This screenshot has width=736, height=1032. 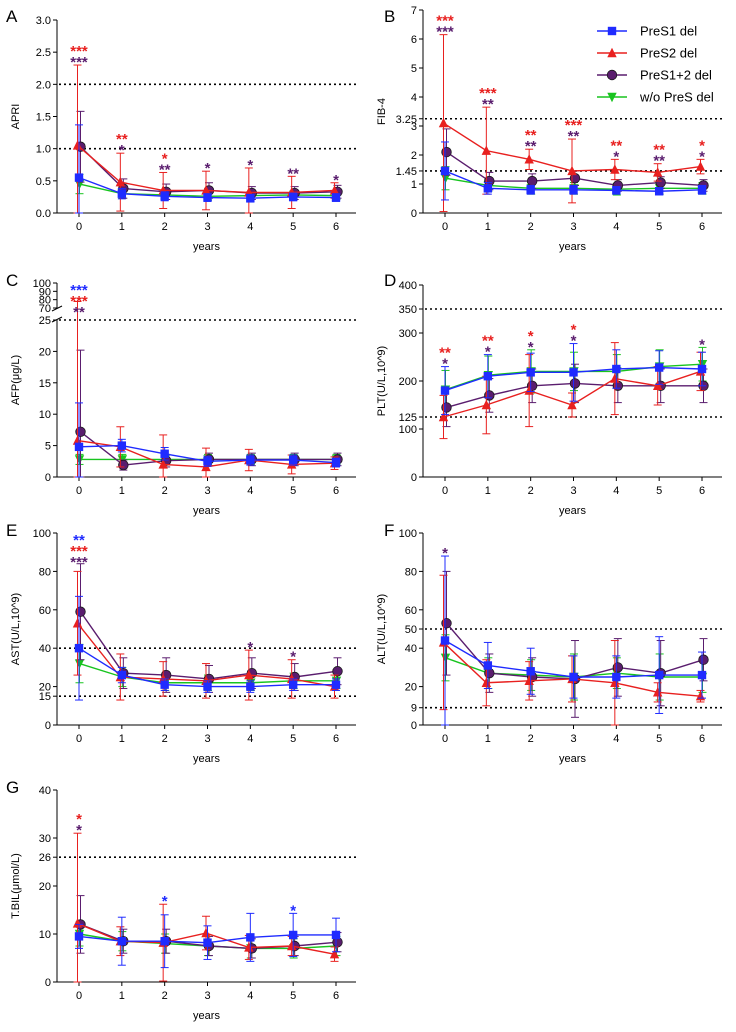 I want to click on y-tick-label: 80, so click(x=411, y=572).